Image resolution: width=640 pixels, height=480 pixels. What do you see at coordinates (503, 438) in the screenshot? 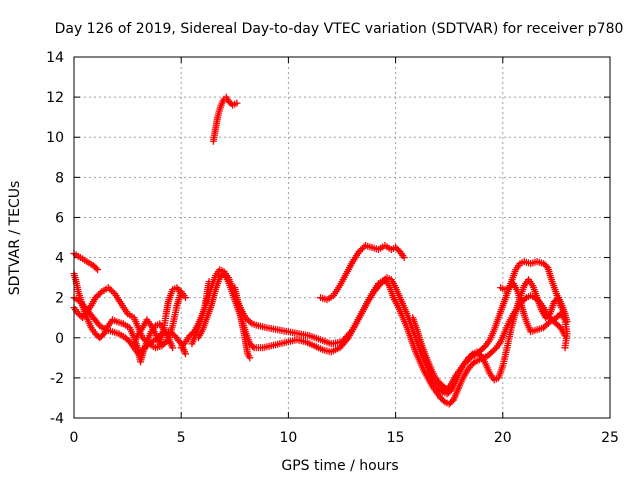
I see `x-tick-label: 20` at bounding box center [503, 438].